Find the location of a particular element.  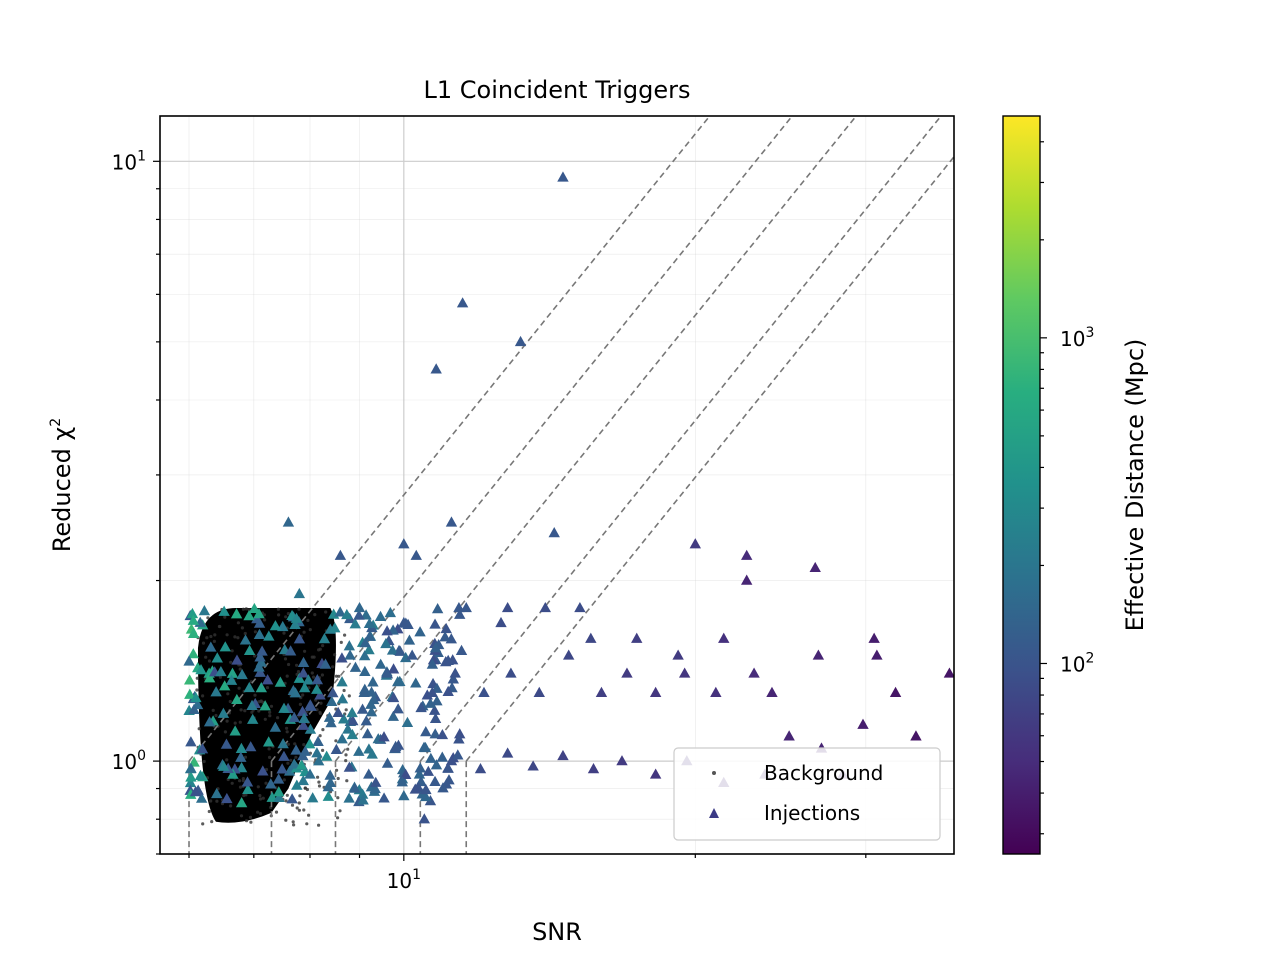

colorbar-tick-label-exponent: 3 is located at coordinates (1089, 333).